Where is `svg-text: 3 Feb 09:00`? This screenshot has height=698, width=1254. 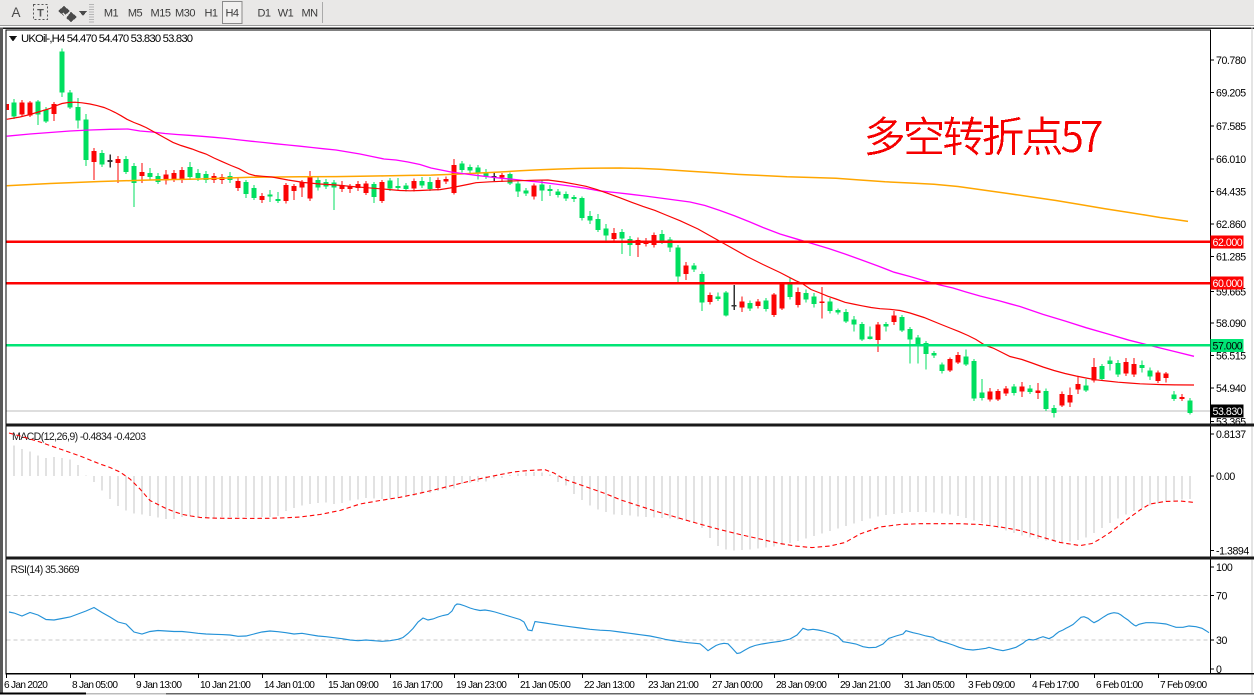
svg-text: 3 Feb 09:00 is located at coordinates (991, 685).